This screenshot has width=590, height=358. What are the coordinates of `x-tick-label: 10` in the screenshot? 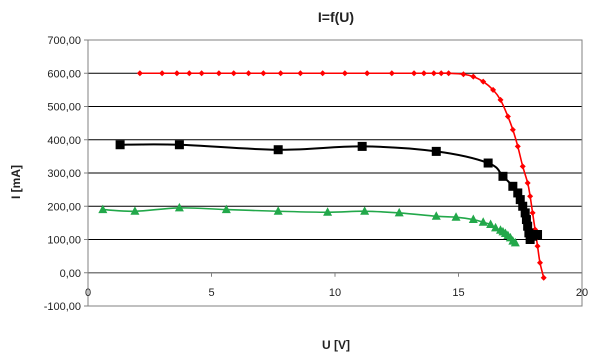 It's located at (335, 293).